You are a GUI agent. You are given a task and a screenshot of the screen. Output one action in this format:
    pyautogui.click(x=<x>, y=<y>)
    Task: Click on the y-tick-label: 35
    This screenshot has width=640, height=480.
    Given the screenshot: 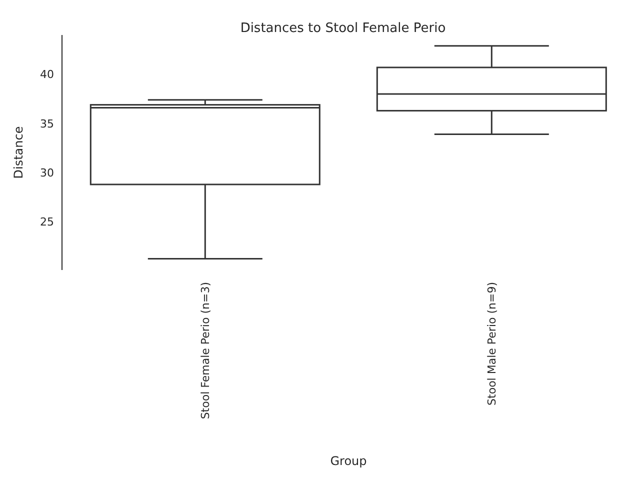 What is the action you would take?
    pyautogui.click(x=47, y=123)
    